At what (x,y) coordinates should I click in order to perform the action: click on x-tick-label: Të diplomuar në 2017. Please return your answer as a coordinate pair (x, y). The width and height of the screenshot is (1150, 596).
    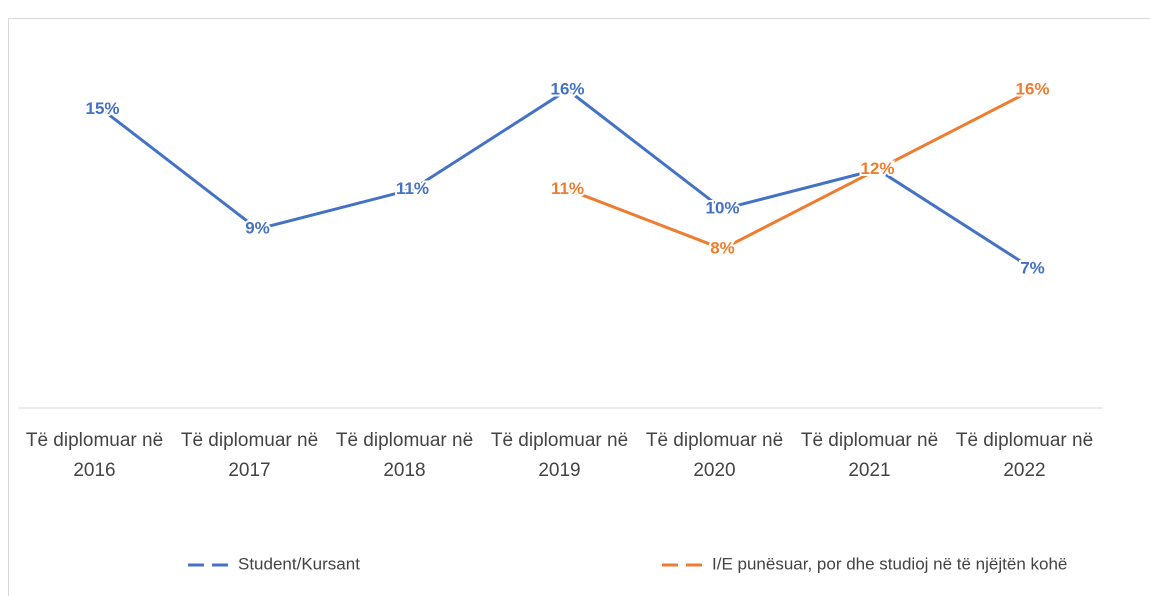
    Looking at the image, I should click on (249, 455).